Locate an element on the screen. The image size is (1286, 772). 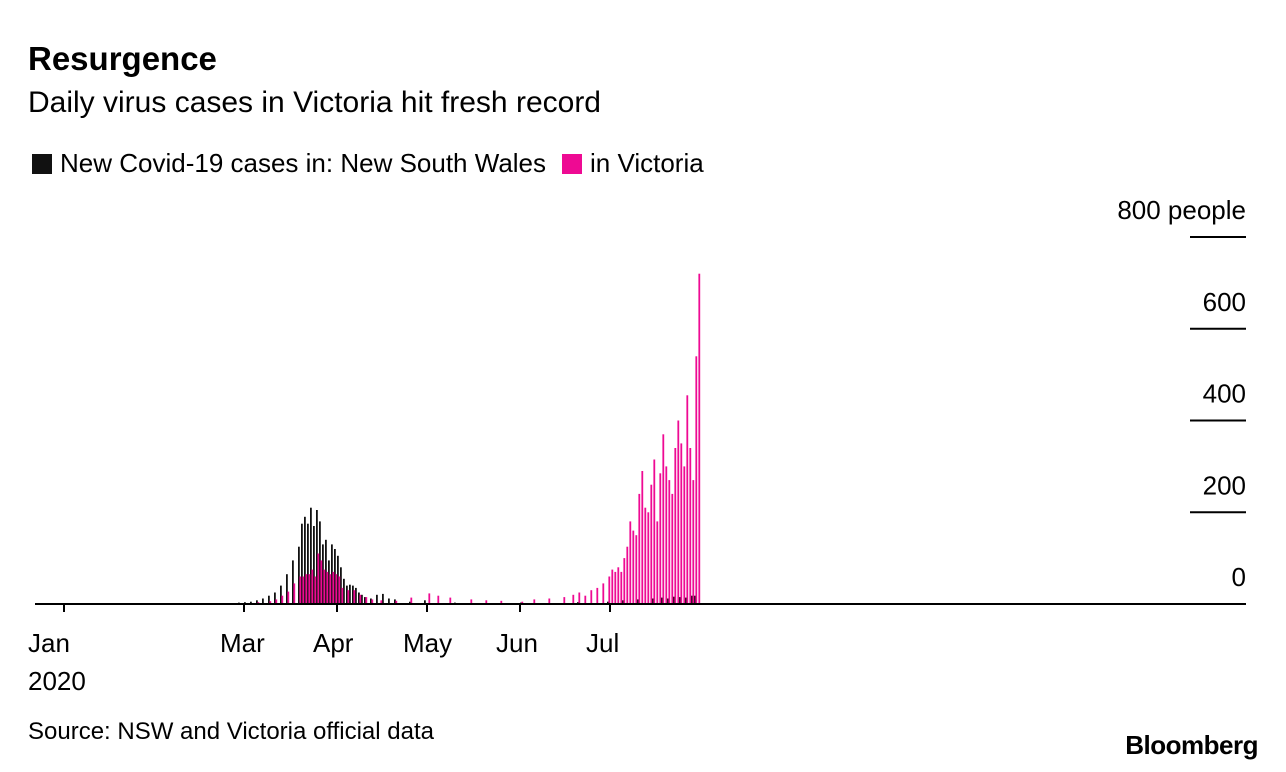
x-tick-label-apr: Apr is located at coordinates (333, 643).